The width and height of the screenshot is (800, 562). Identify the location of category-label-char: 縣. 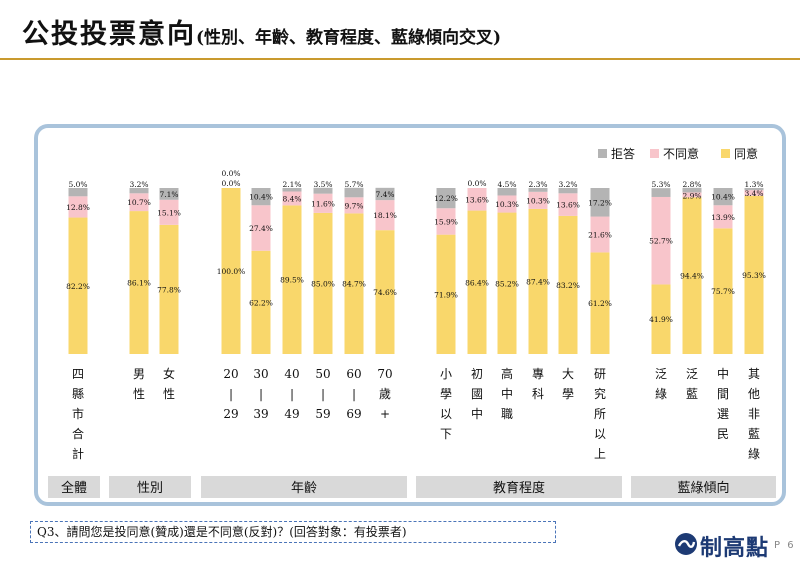
(78, 394).